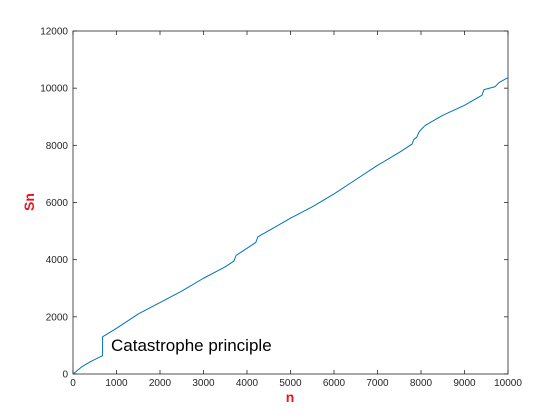  Describe the element at coordinates (377, 383) in the screenshot. I see `x-tick-label: 7000` at that location.